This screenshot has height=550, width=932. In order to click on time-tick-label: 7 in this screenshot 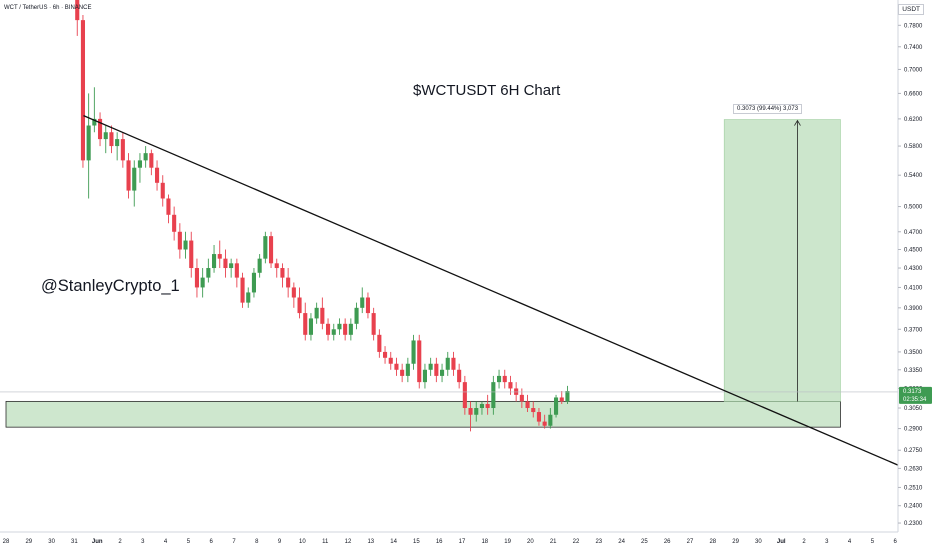, I will do `click(234, 542)`.